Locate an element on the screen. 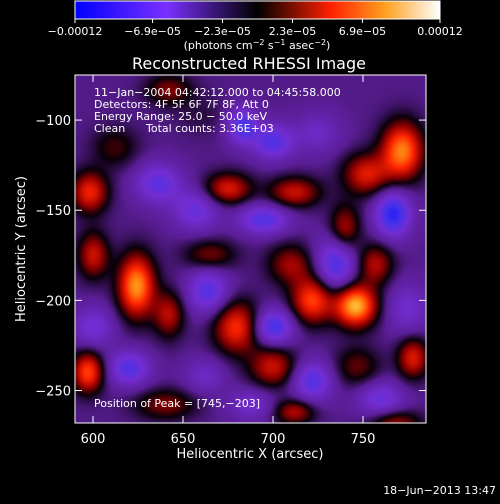  energy-range-annotation: Energy Range: 25.0 − 50.0 keV is located at coordinates (181, 116).